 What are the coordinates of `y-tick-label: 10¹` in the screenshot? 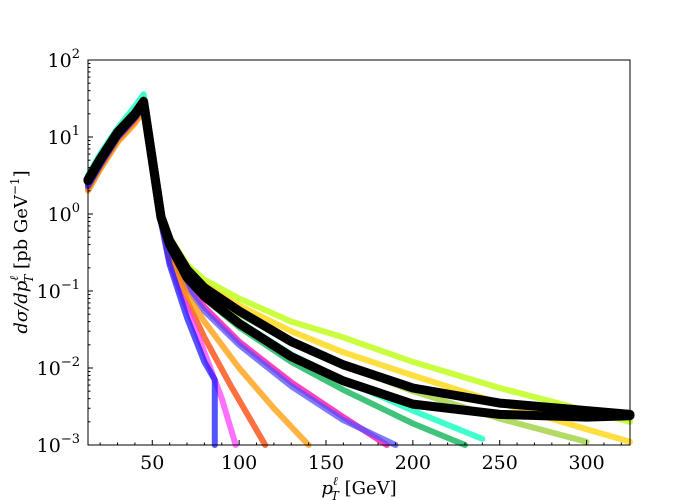 It's located at (64, 136).